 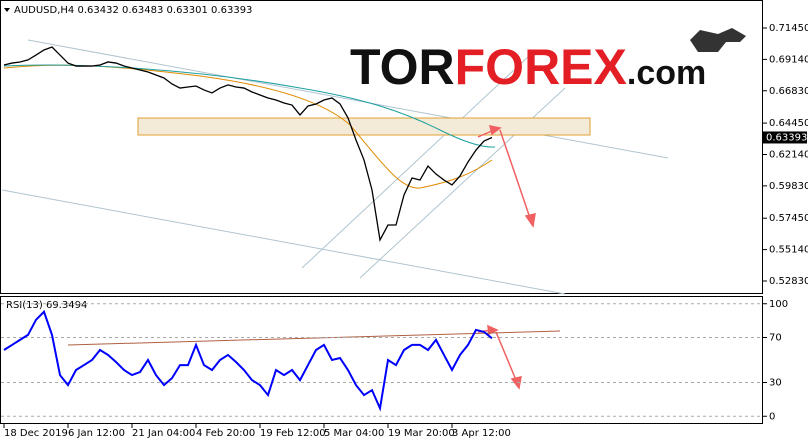 I want to click on price-label: 0.63393, so click(x=786, y=137).